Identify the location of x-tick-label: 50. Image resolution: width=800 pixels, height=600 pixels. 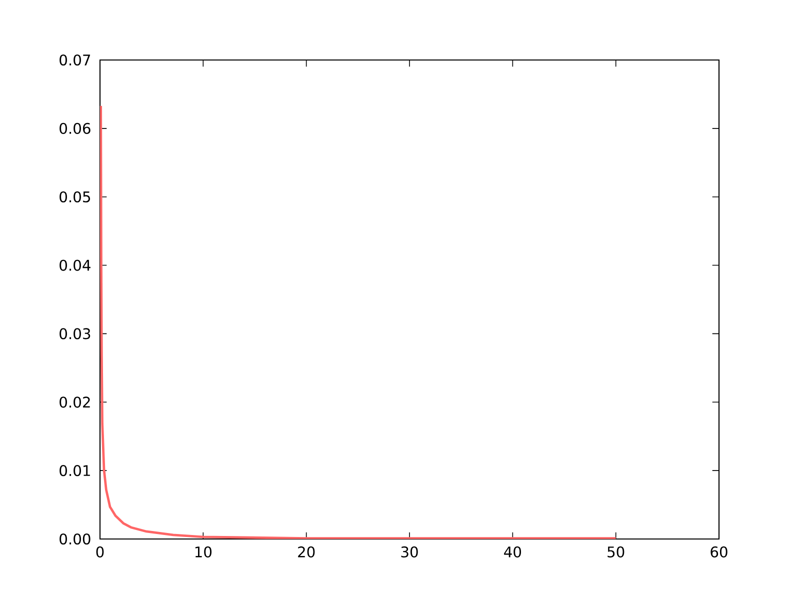
(616, 552).